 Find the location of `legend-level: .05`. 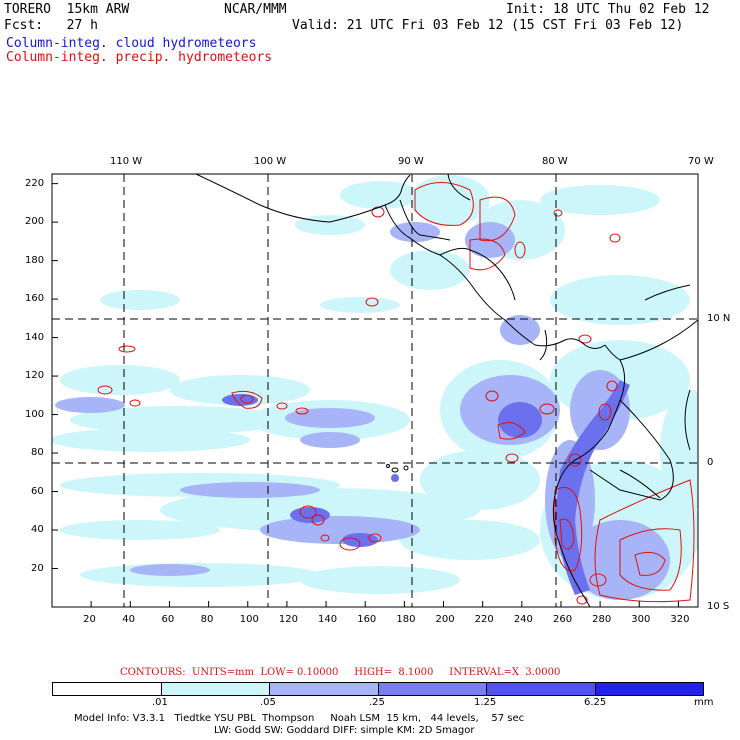

legend-level: .05 is located at coordinates (268, 702).